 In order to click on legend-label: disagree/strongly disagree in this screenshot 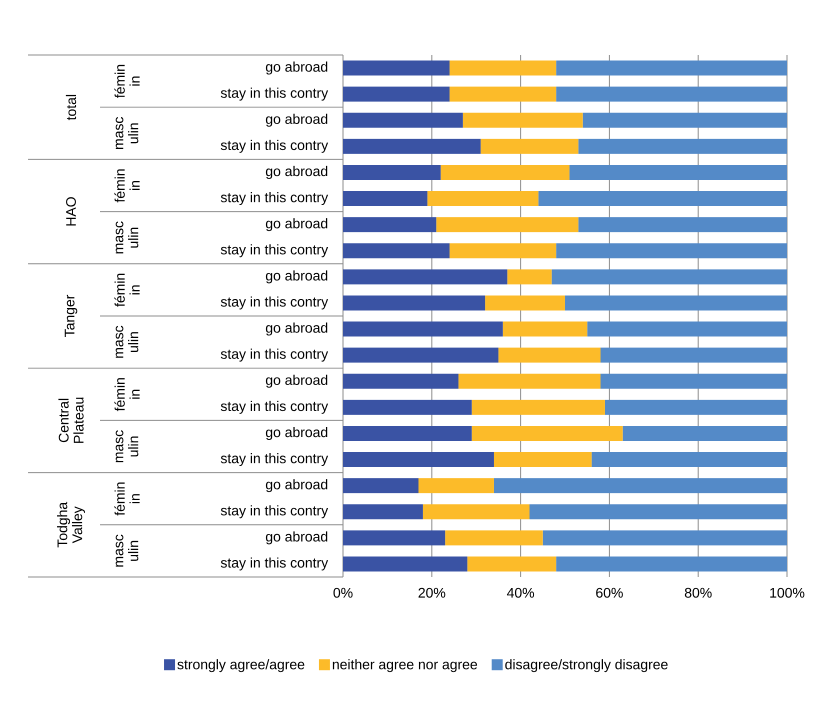, I will do `click(586, 665)`.